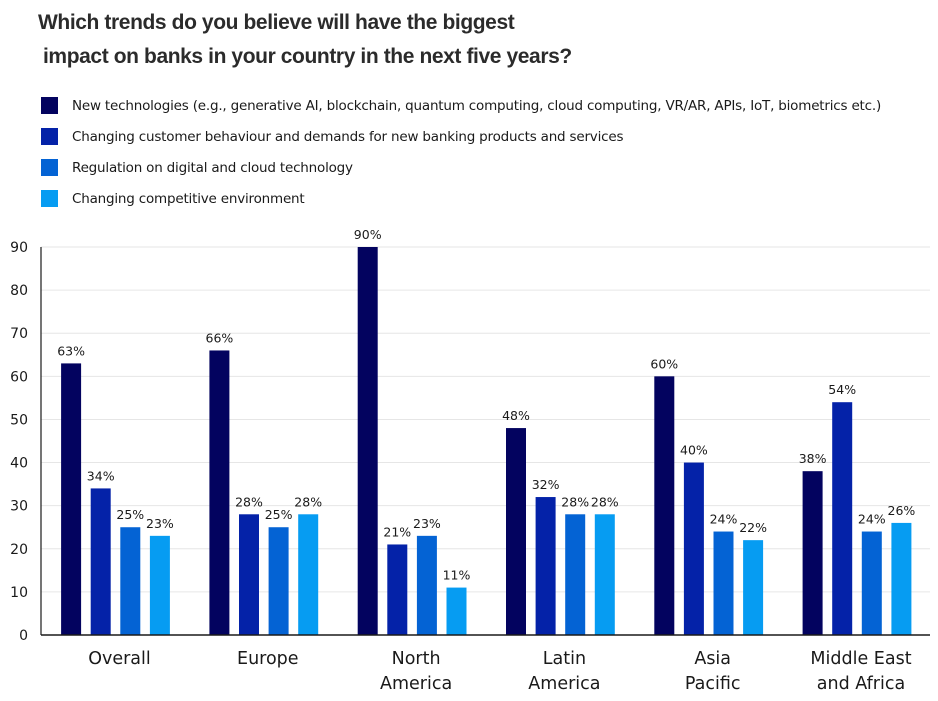  Describe the element at coordinates (19, 464) in the screenshot. I see `y-tick-label: 40` at that location.